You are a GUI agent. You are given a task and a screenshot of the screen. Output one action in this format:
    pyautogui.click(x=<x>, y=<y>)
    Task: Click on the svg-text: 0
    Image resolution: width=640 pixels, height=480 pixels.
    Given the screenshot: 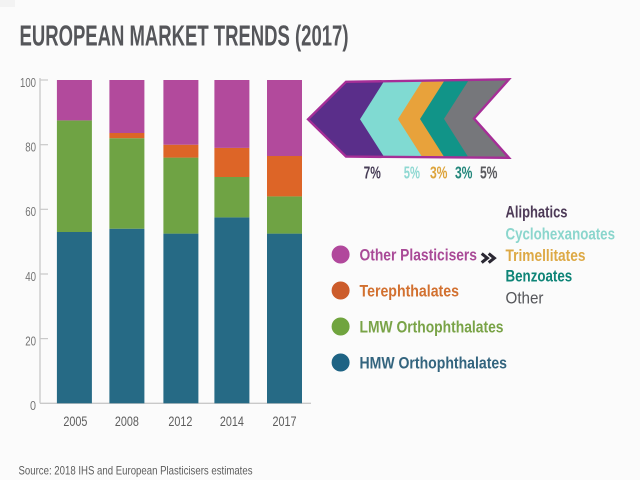 What is the action you would take?
    pyautogui.click(x=33, y=405)
    